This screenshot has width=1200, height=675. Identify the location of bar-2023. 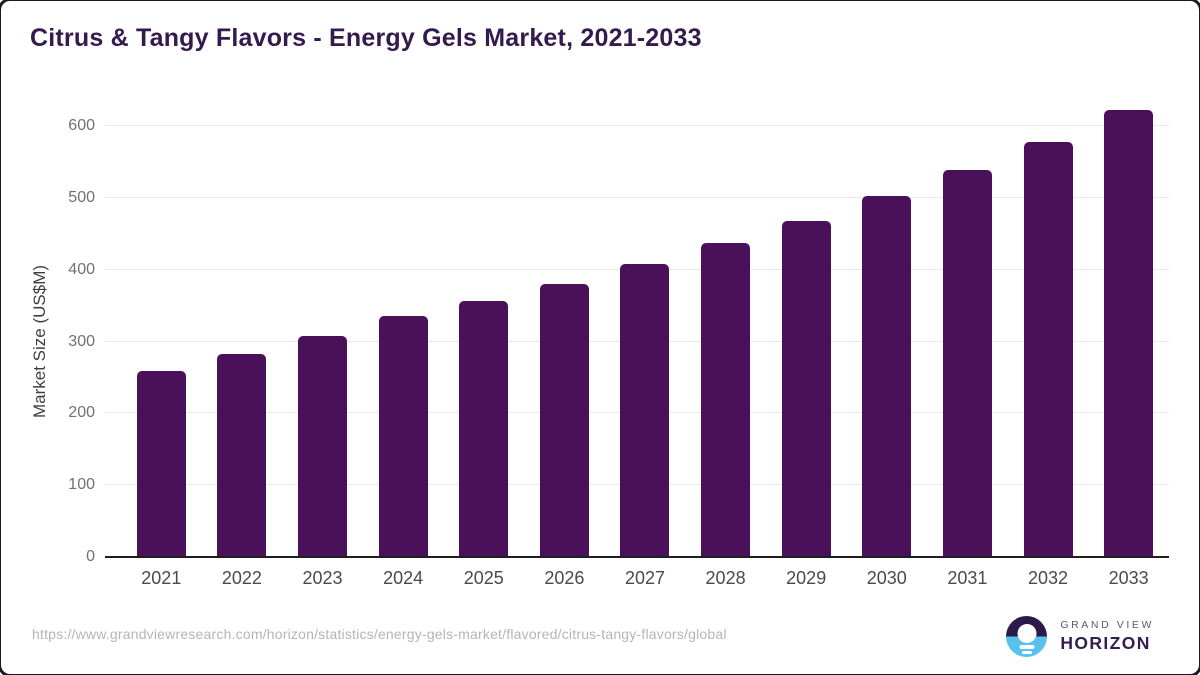
(323, 446).